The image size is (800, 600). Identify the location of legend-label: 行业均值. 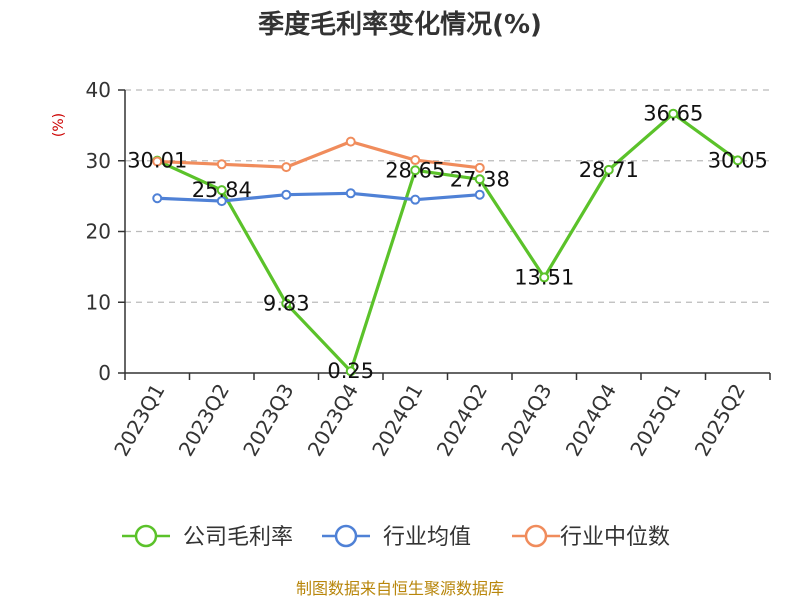
(427, 537).